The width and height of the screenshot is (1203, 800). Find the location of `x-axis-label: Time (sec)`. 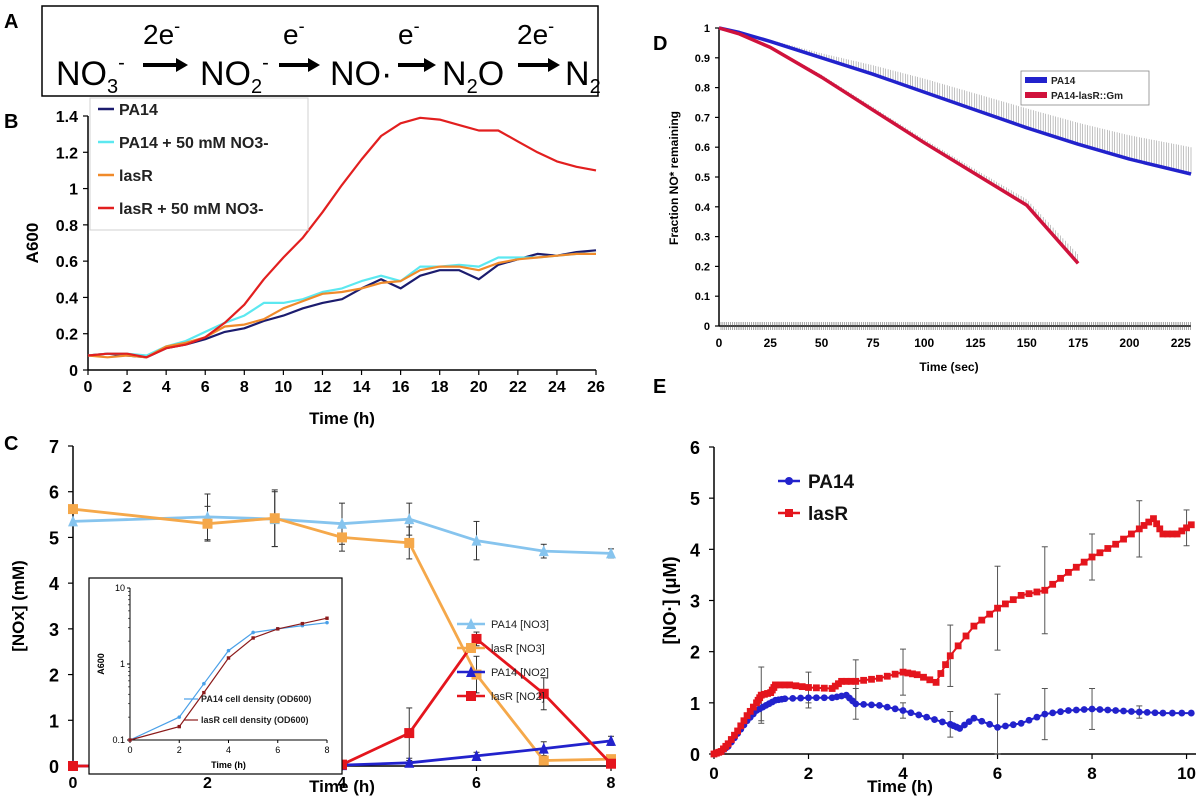

x-axis-label: Time (sec) is located at coordinates (948, 367).